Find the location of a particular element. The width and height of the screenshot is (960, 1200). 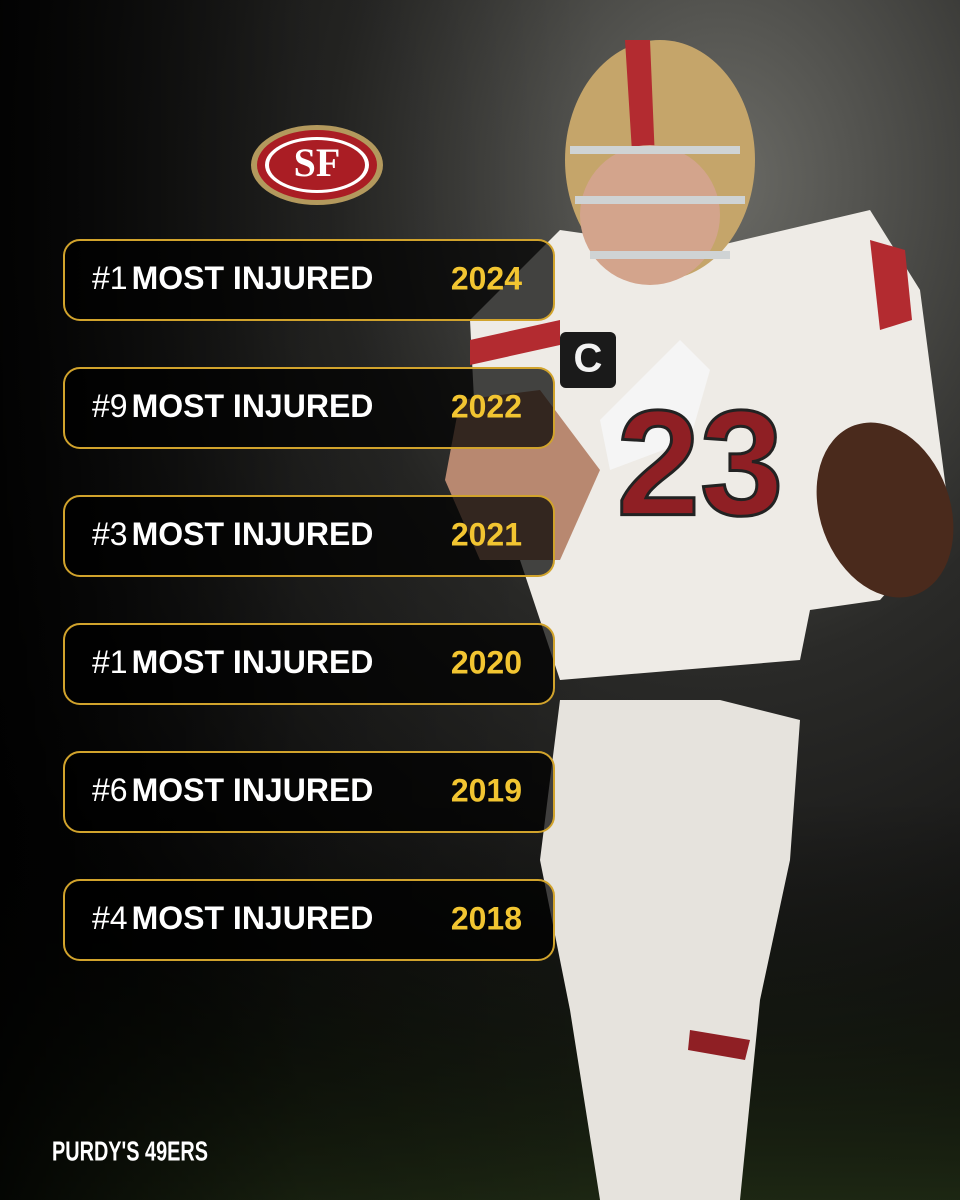

year: 2020 is located at coordinates (486, 662).